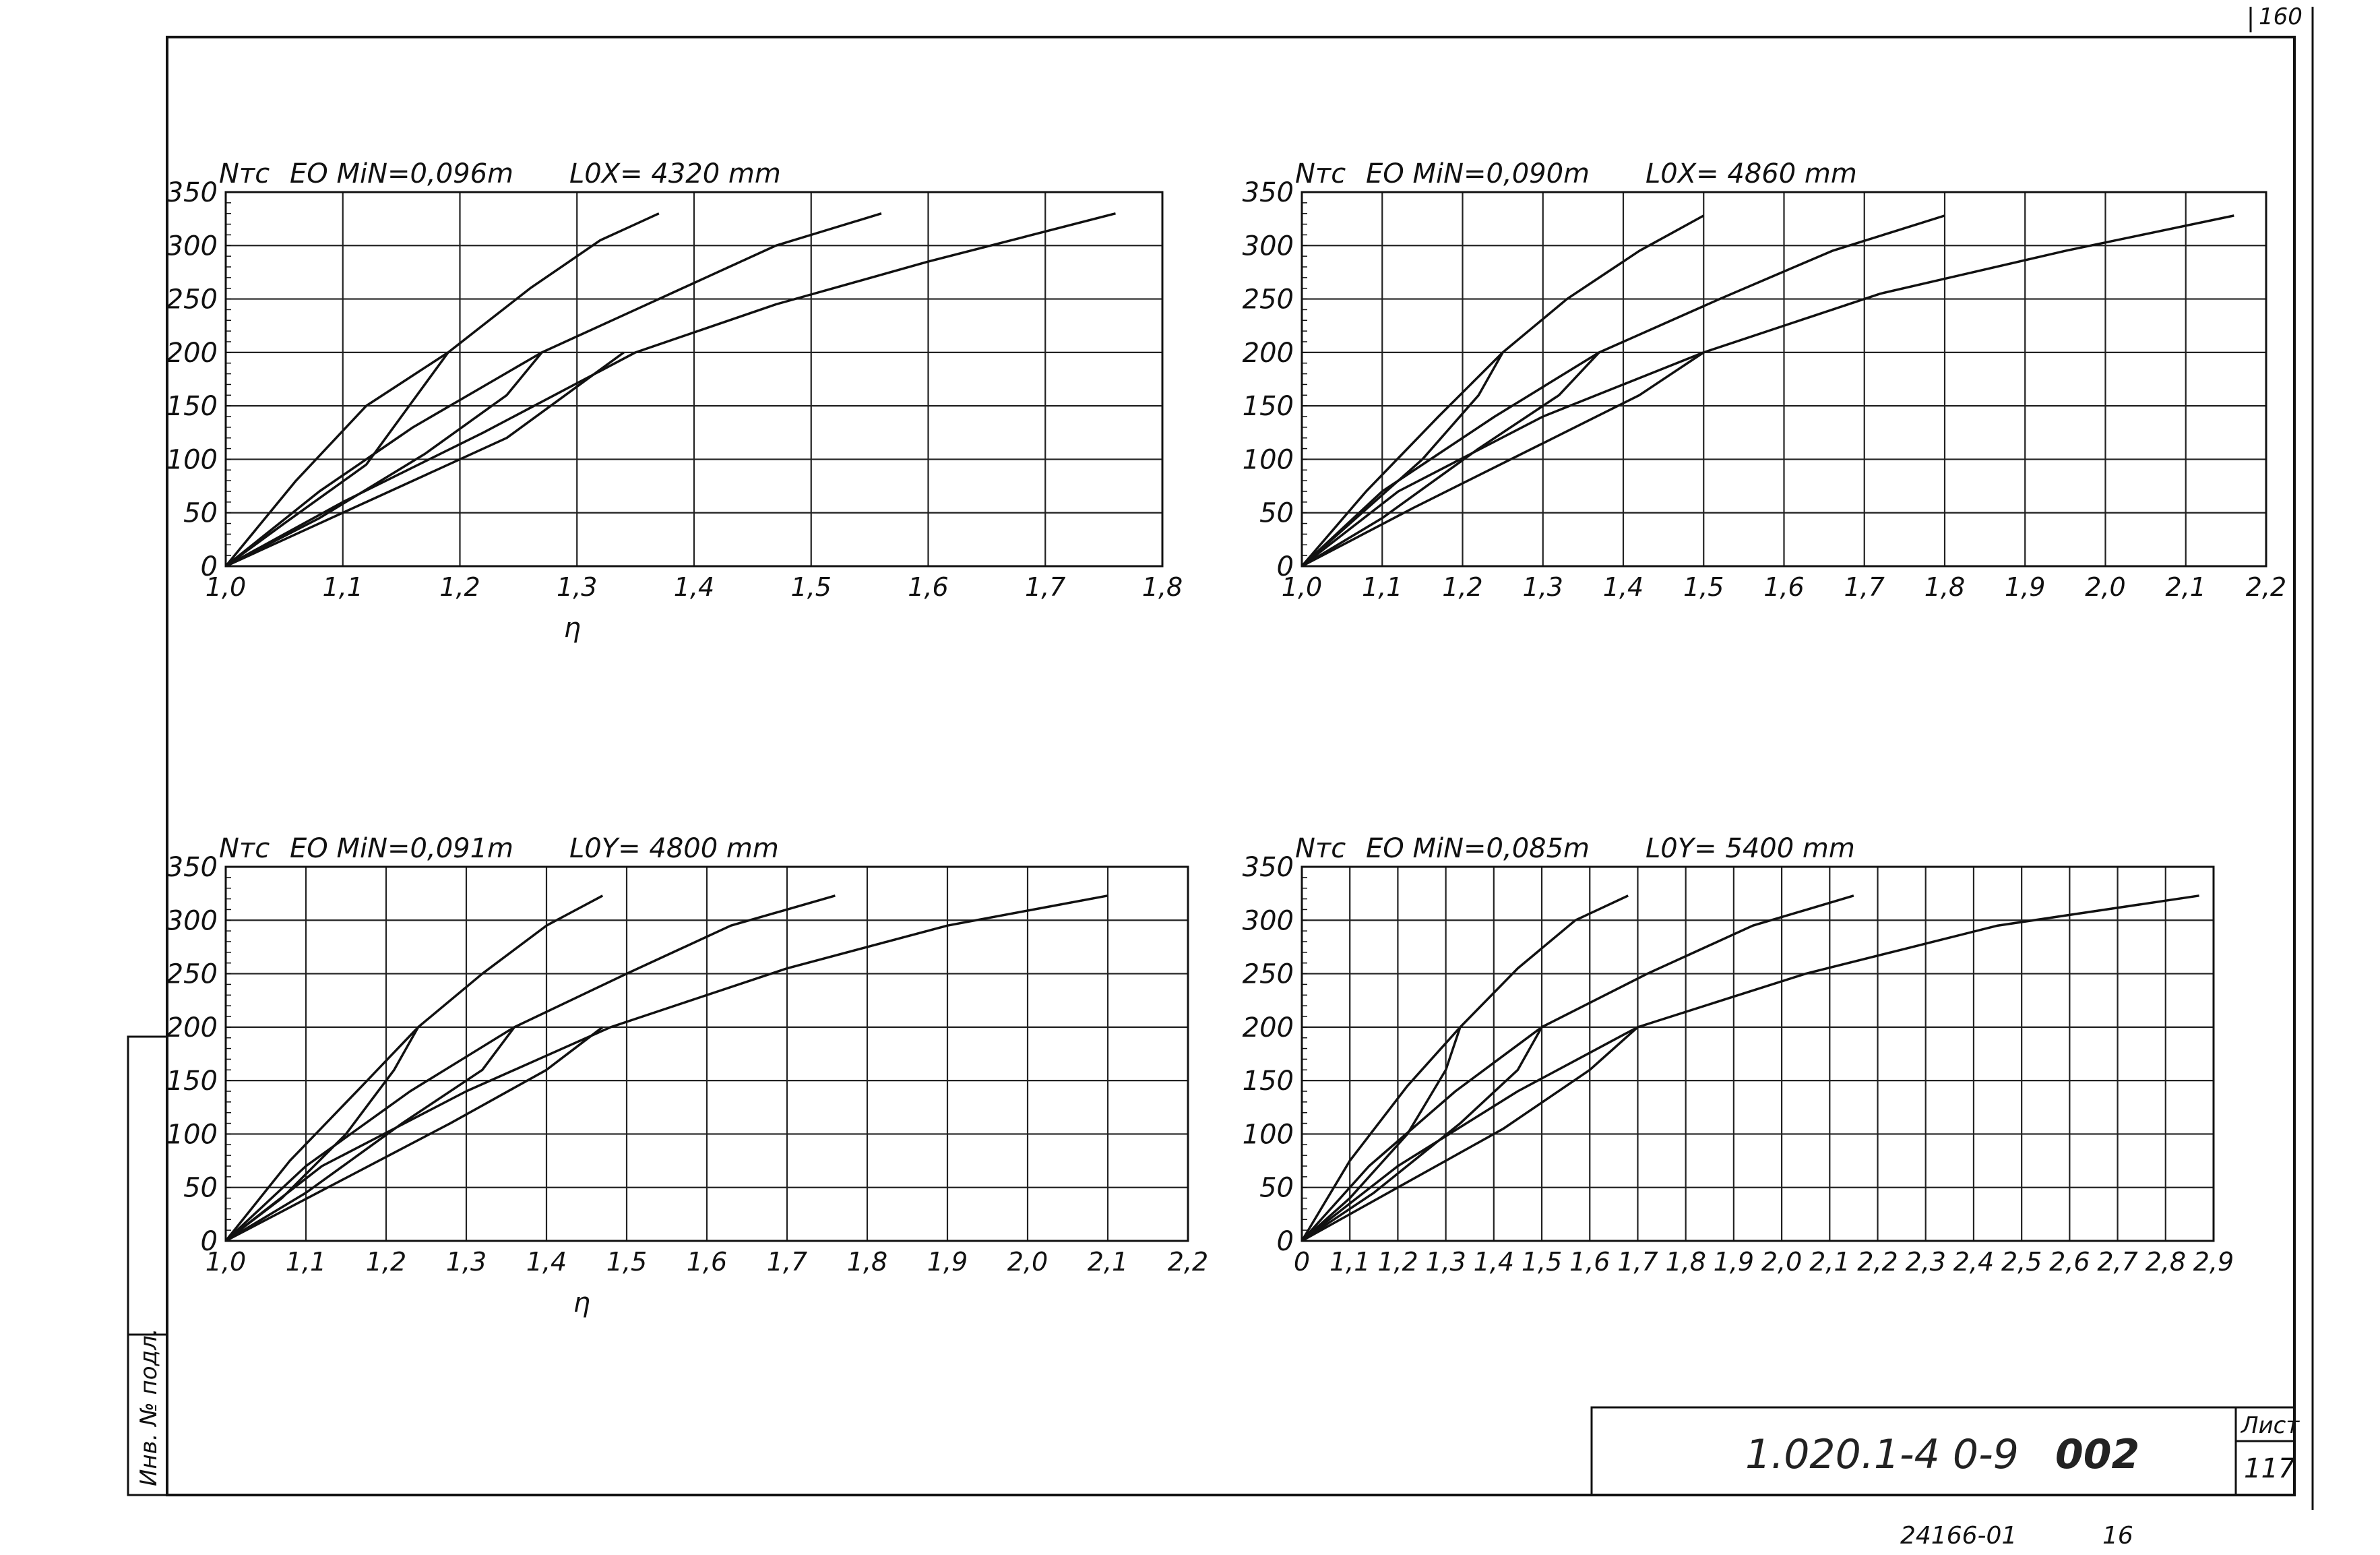 The width and height of the screenshot is (2380, 1555). What do you see at coordinates (2117, 1536) in the screenshot?
I see `archive-page: 16` at bounding box center [2117, 1536].